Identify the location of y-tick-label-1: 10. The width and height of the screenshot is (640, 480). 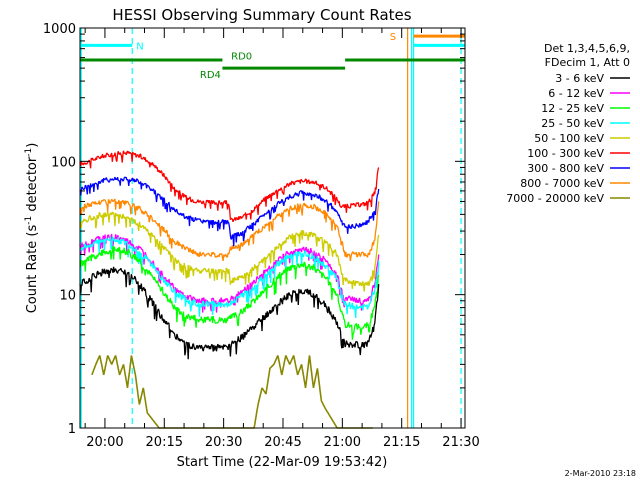
(67, 296).